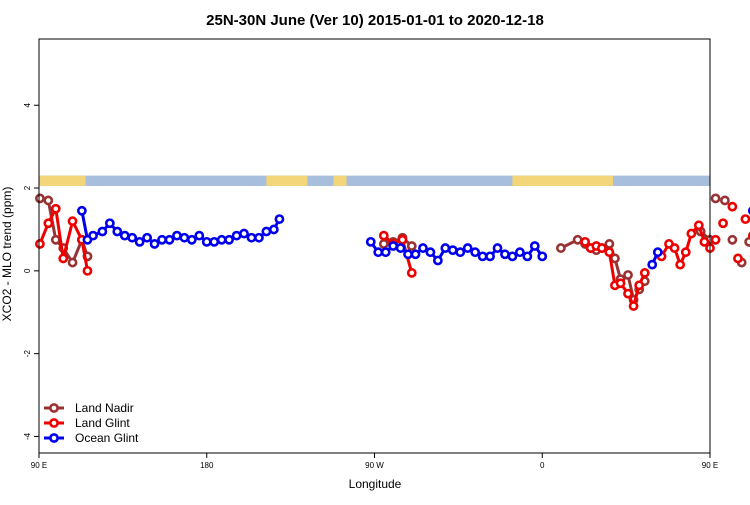 Image resolution: width=750 pixels, height=505 pixels. I want to click on x-tick-label: 90 W, so click(374, 465).